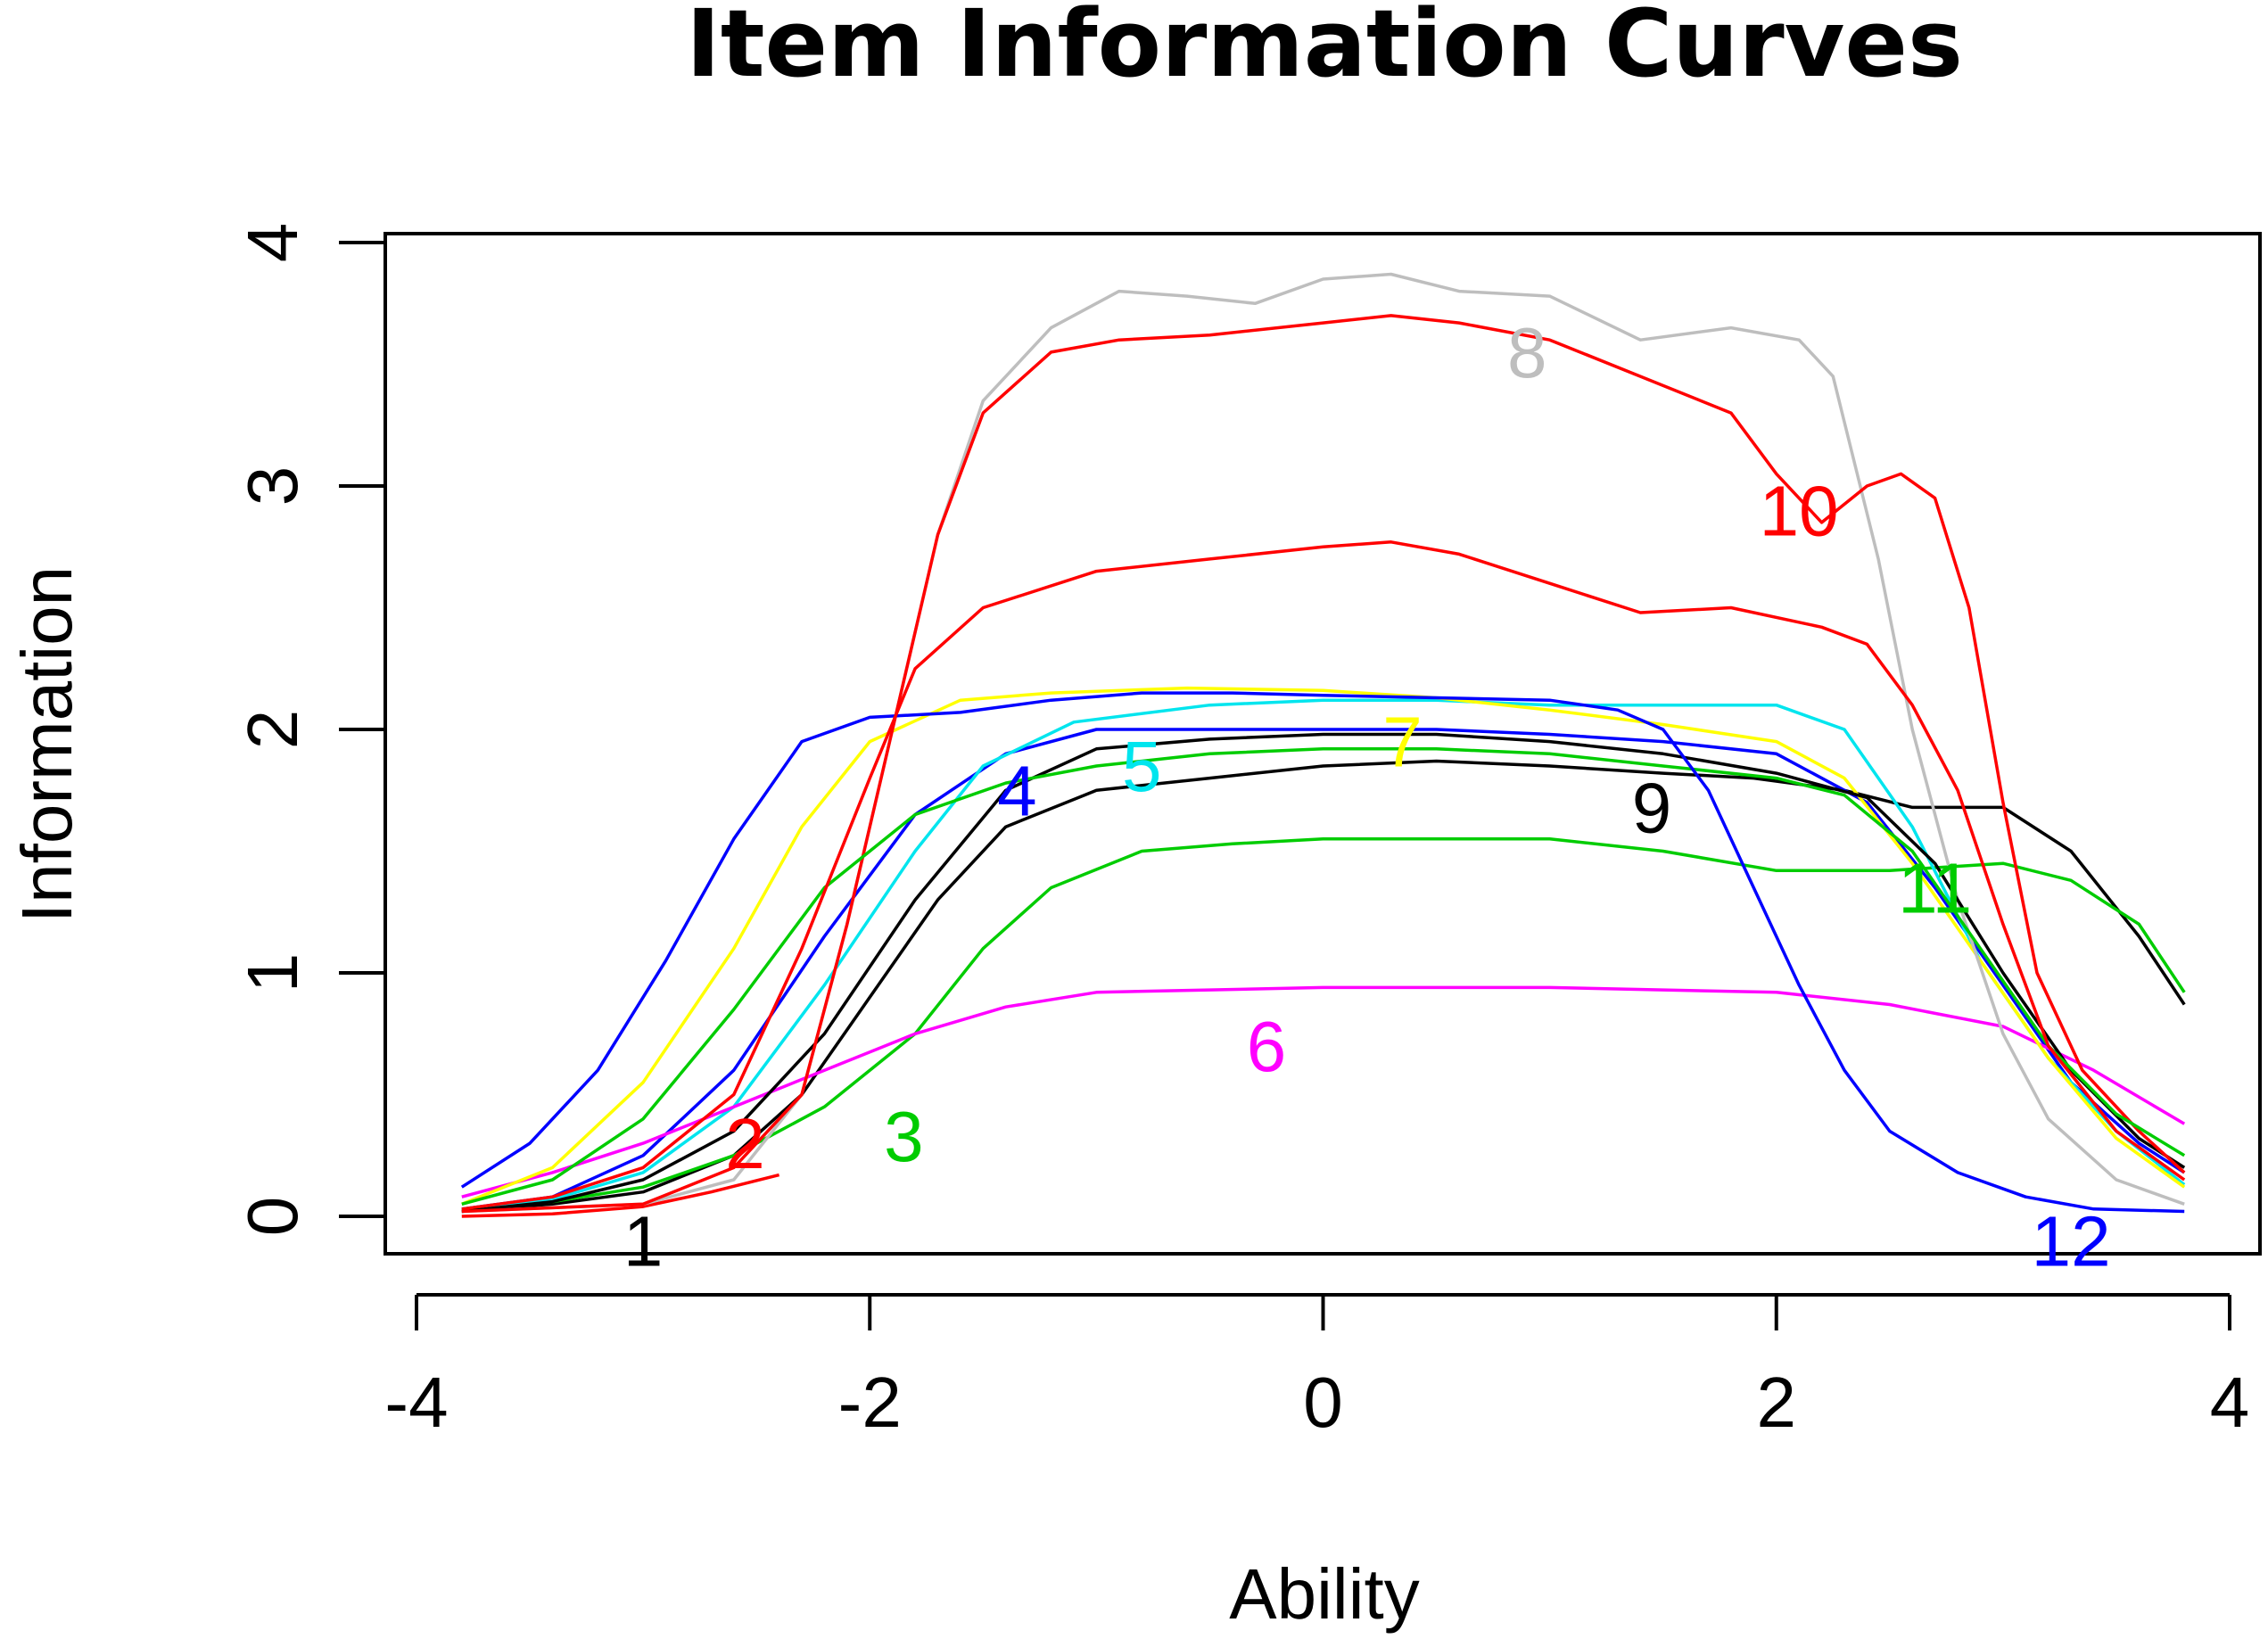 Image resolution: width=2268 pixels, height=1639 pixels. I want to click on y-tick-label: 0, so click(272, 1217).